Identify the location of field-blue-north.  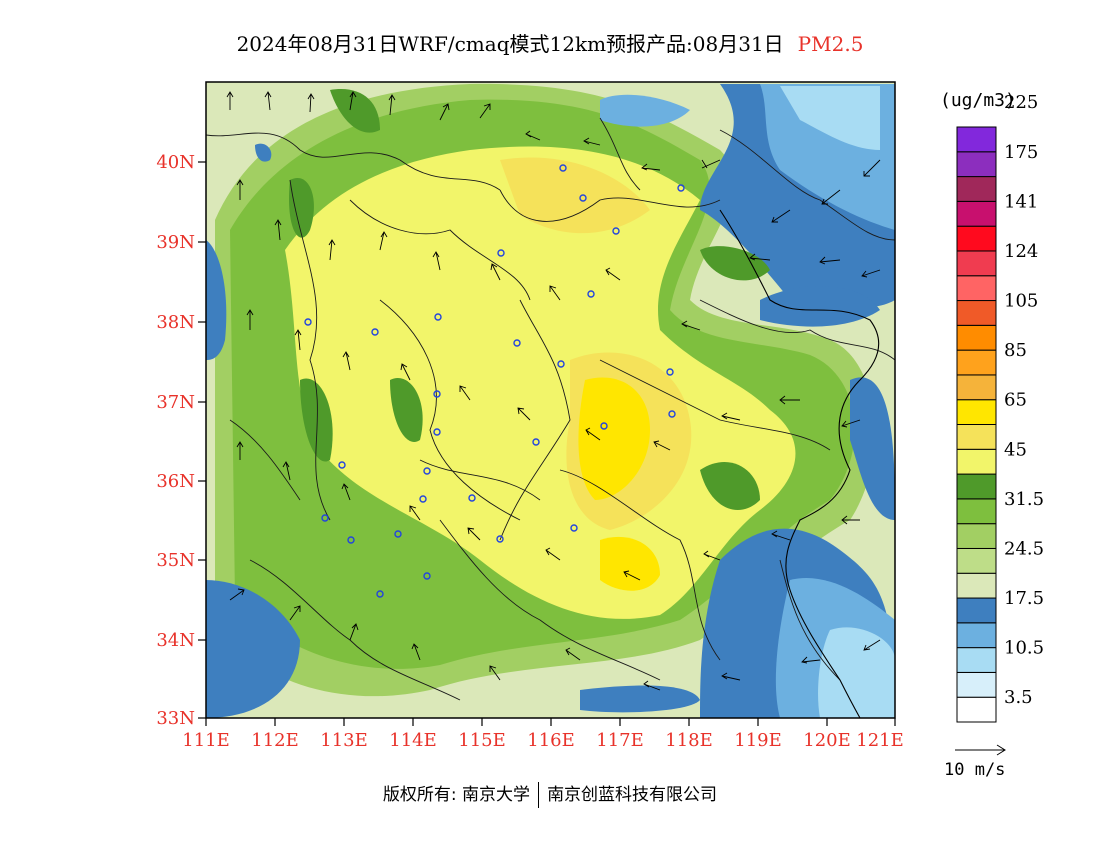
(645, 110).